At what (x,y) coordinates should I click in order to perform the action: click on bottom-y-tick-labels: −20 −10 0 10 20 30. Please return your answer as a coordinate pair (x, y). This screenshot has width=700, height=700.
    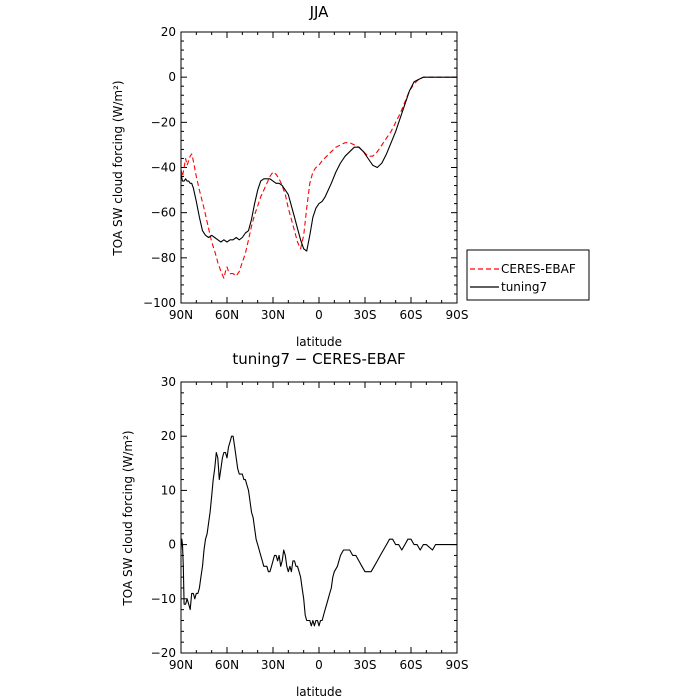
    Looking at the image, I should click on (163, 517).